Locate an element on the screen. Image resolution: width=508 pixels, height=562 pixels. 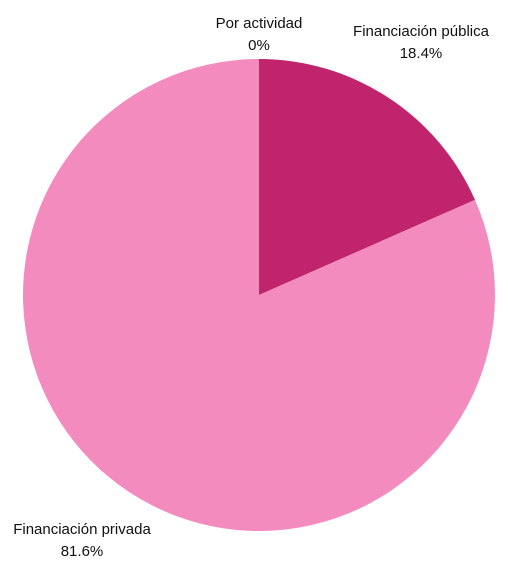
slice-label-financiacion-publica-name: Financiación pública is located at coordinates (421, 31).